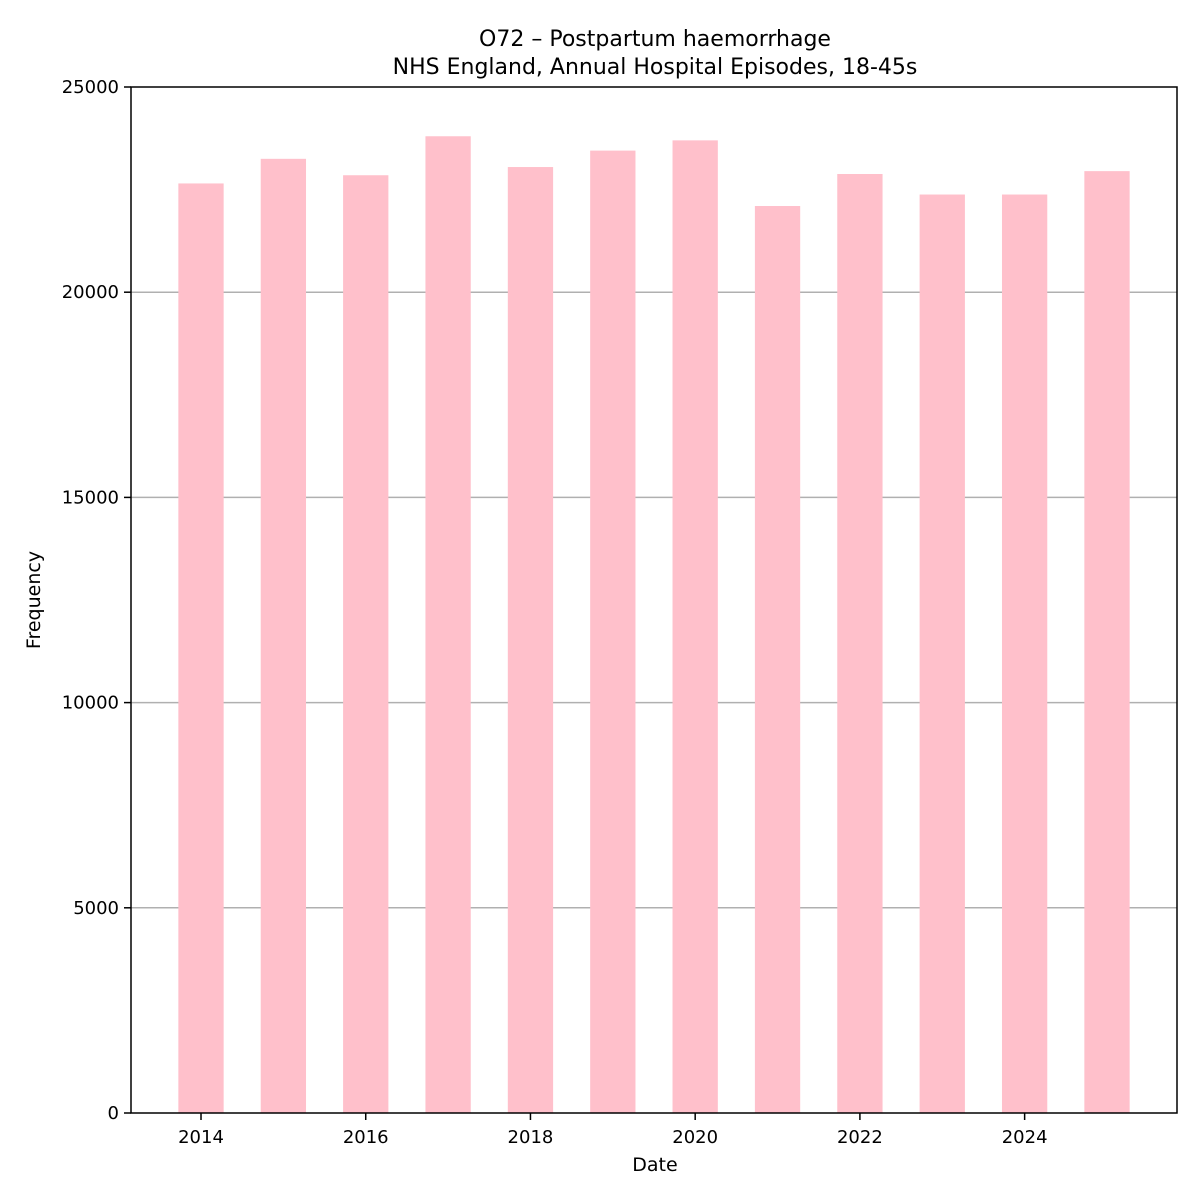 The height and width of the screenshot is (1200, 1200). What do you see at coordinates (34, 600) in the screenshot?
I see `y-axis-label: Frequency` at bounding box center [34, 600].